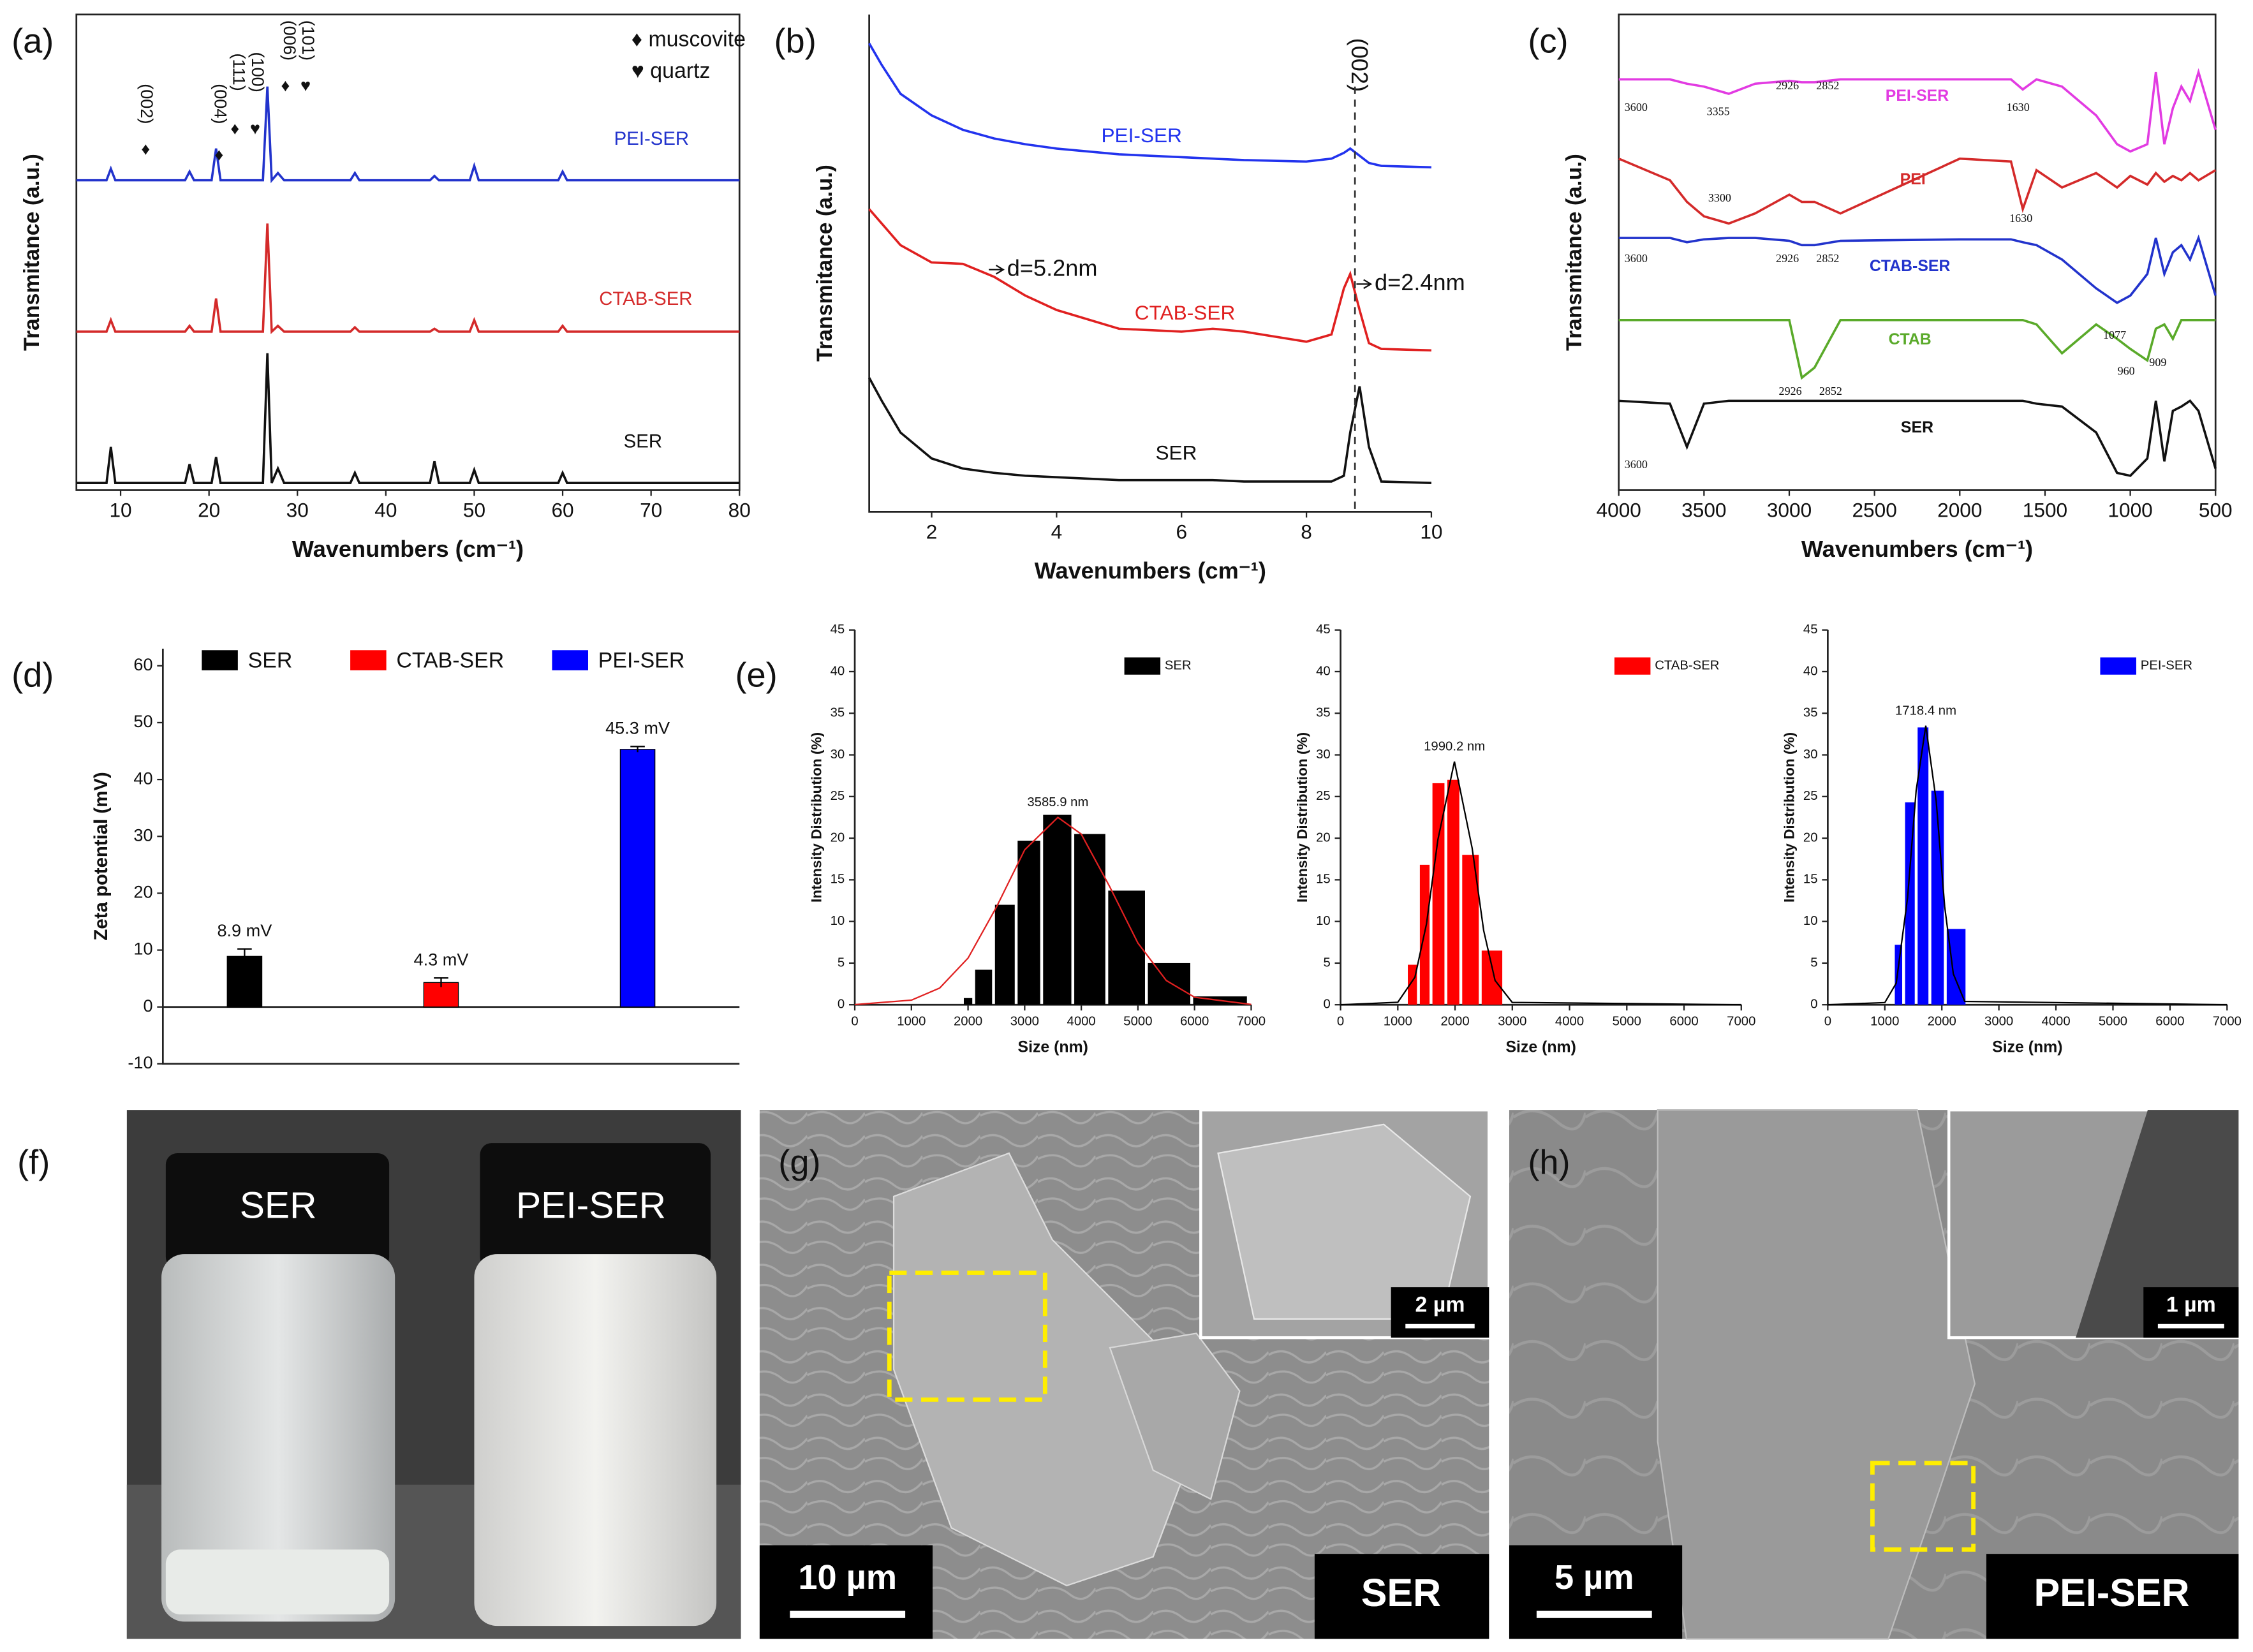  Describe the element at coordinates (1816, 1374) in the screenshot. I see `sem-particle` at that location.